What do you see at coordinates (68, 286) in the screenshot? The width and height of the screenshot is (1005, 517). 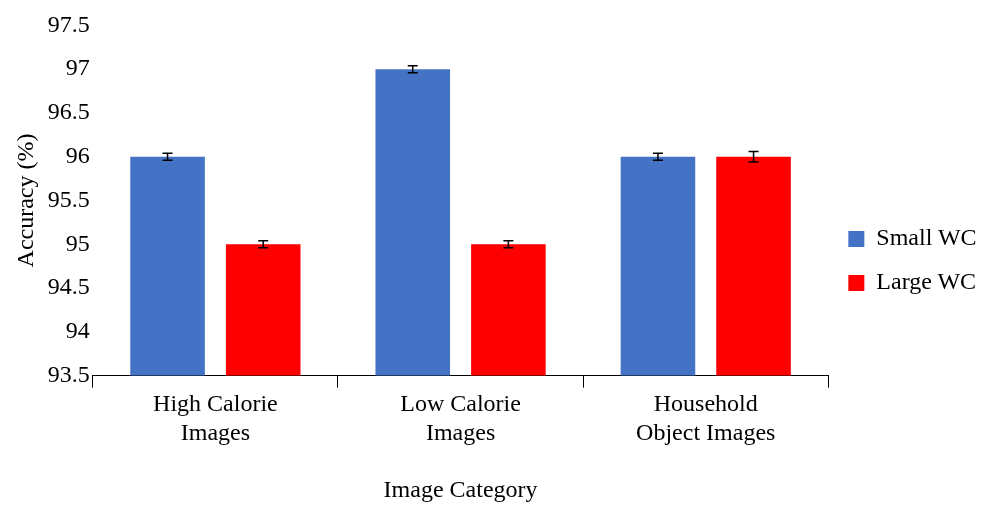 I see `y-tick-label: 94.5` at bounding box center [68, 286].